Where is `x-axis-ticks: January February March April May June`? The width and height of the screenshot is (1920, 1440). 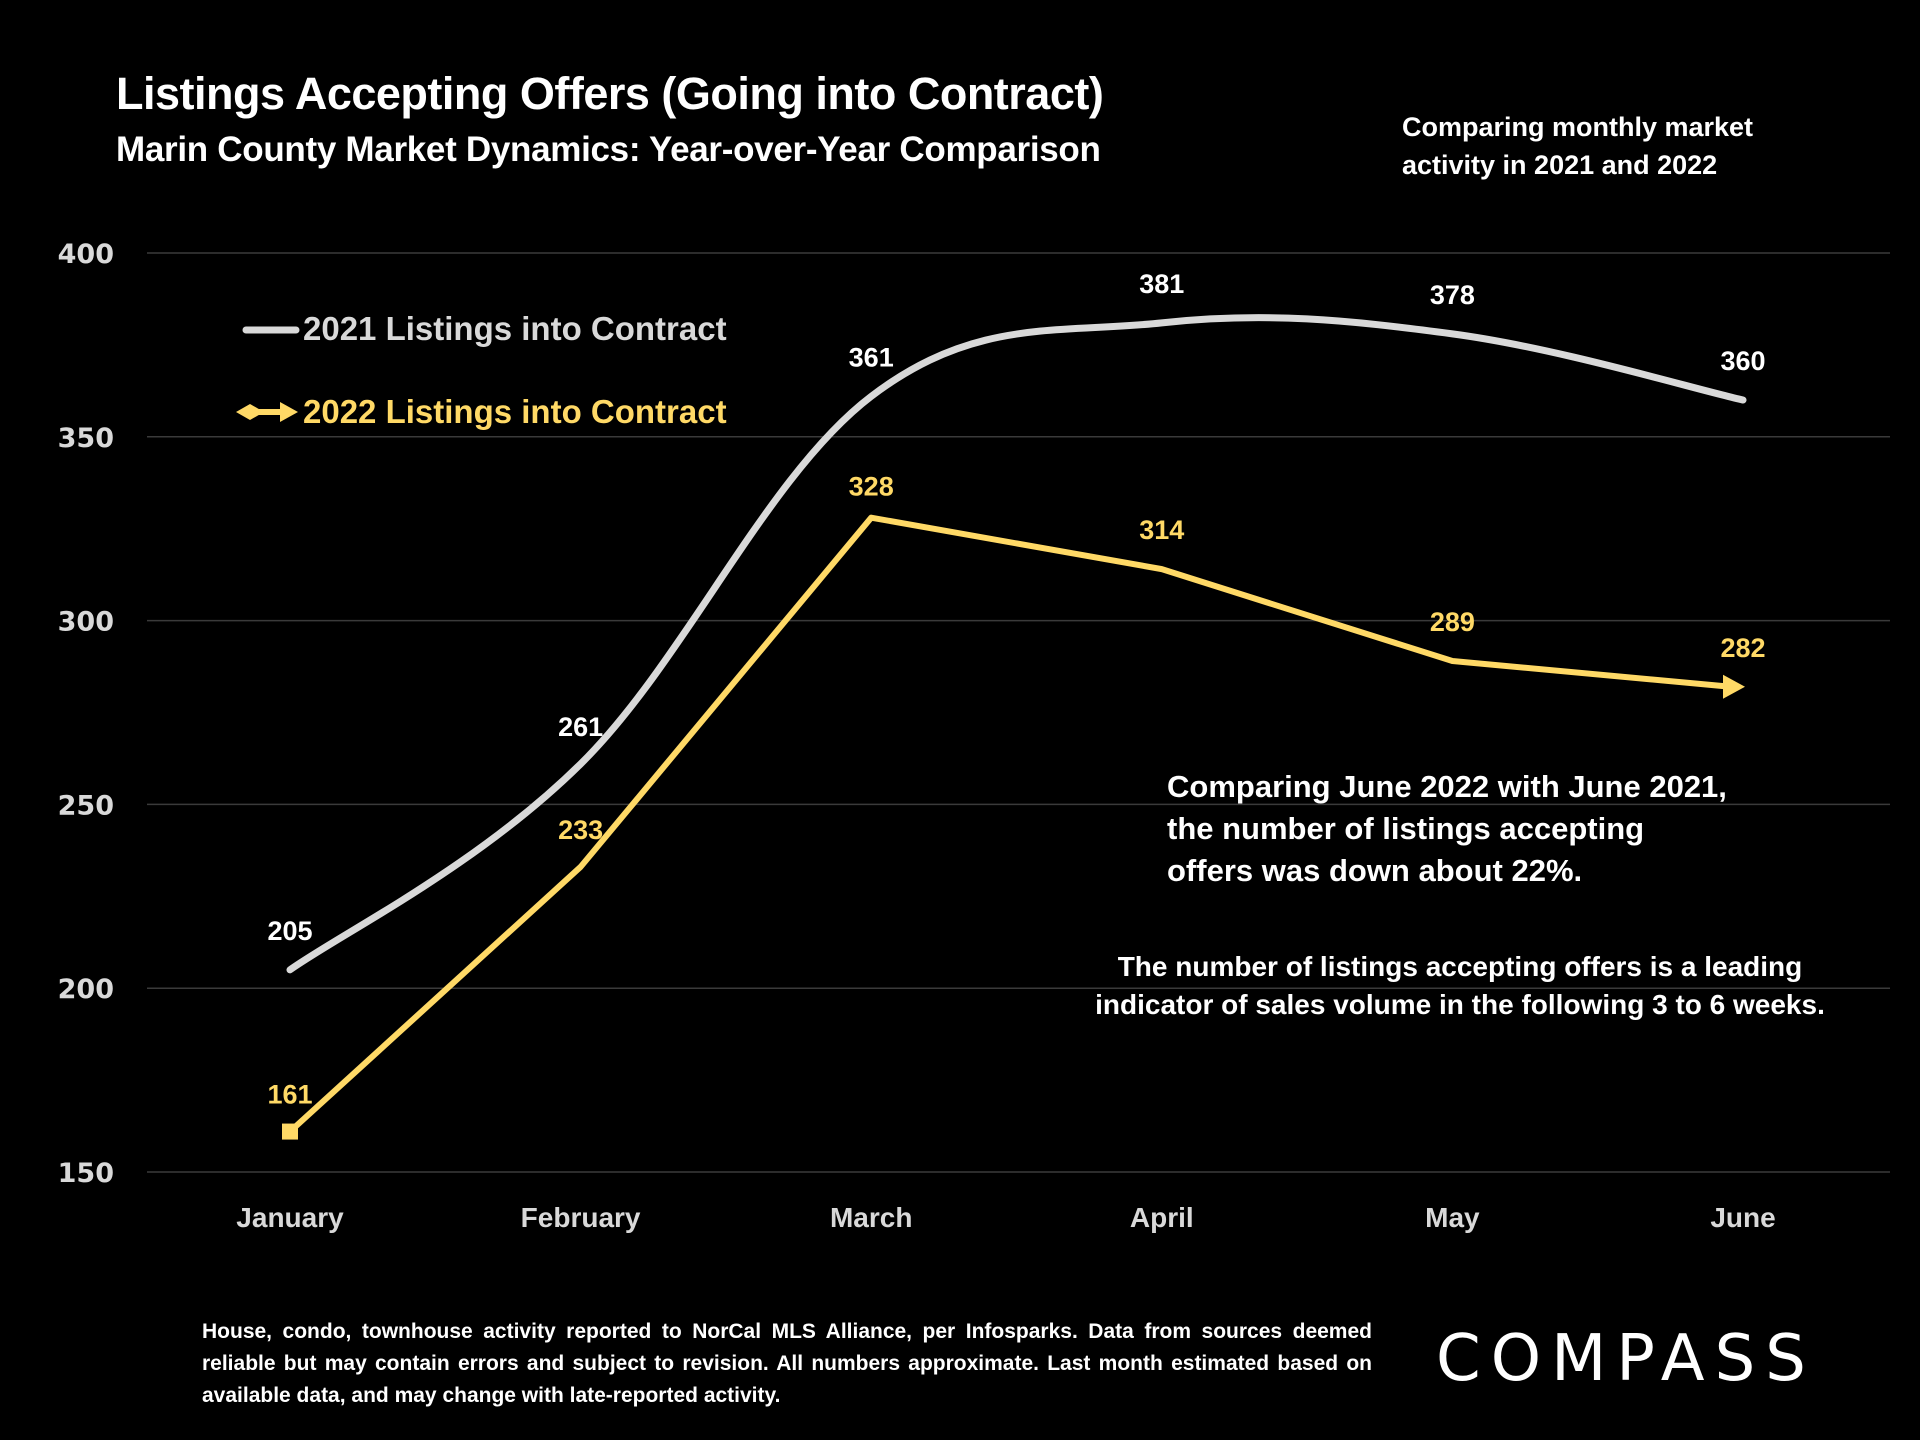 x-axis-ticks: January February March April May June is located at coordinates (1005, 1217).